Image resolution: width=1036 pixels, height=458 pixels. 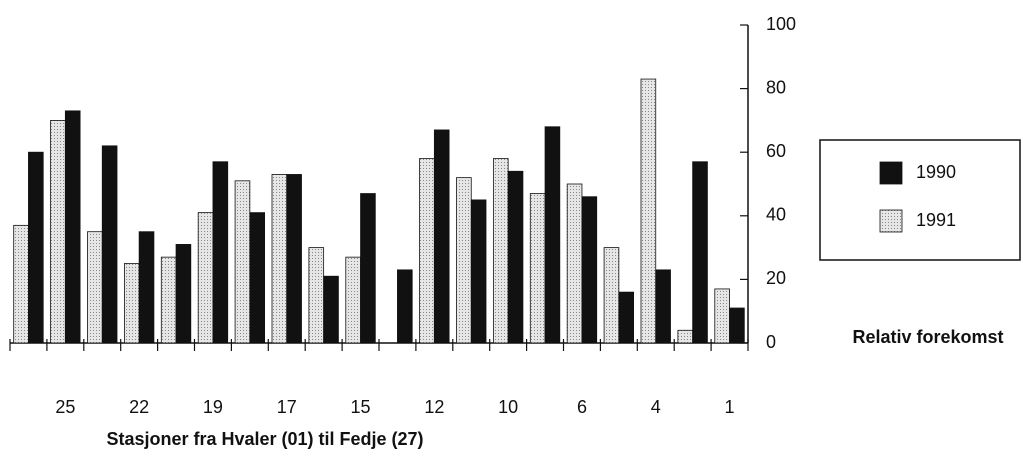 I want to click on x-tick-label: 22, so click(x=139, y=407).